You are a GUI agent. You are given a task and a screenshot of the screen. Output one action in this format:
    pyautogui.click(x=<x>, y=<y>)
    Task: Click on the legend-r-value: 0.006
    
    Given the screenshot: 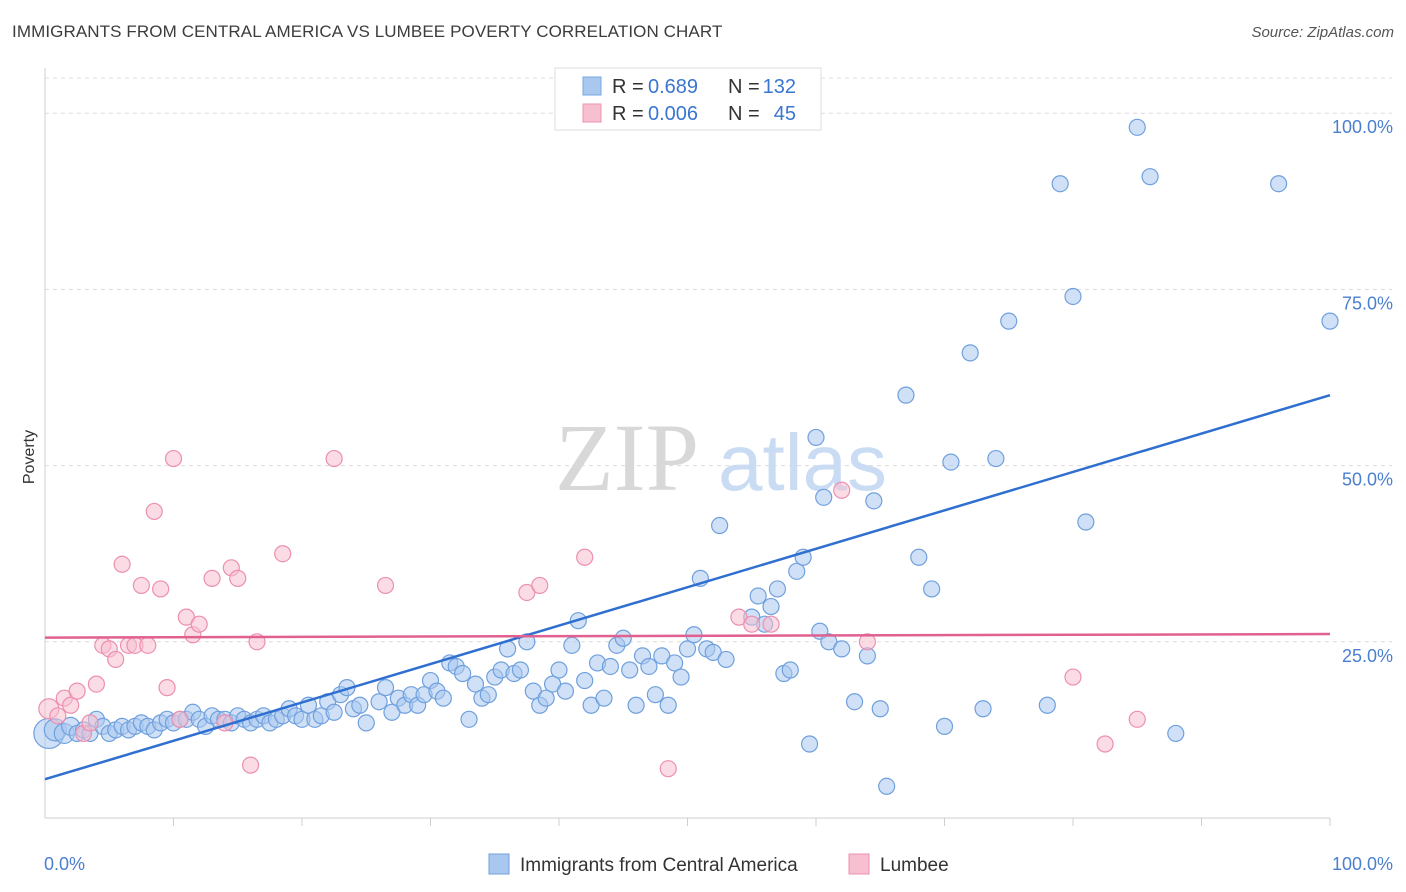 What is the action you would take?
    pyautogui.click(x=673, y=114)
    